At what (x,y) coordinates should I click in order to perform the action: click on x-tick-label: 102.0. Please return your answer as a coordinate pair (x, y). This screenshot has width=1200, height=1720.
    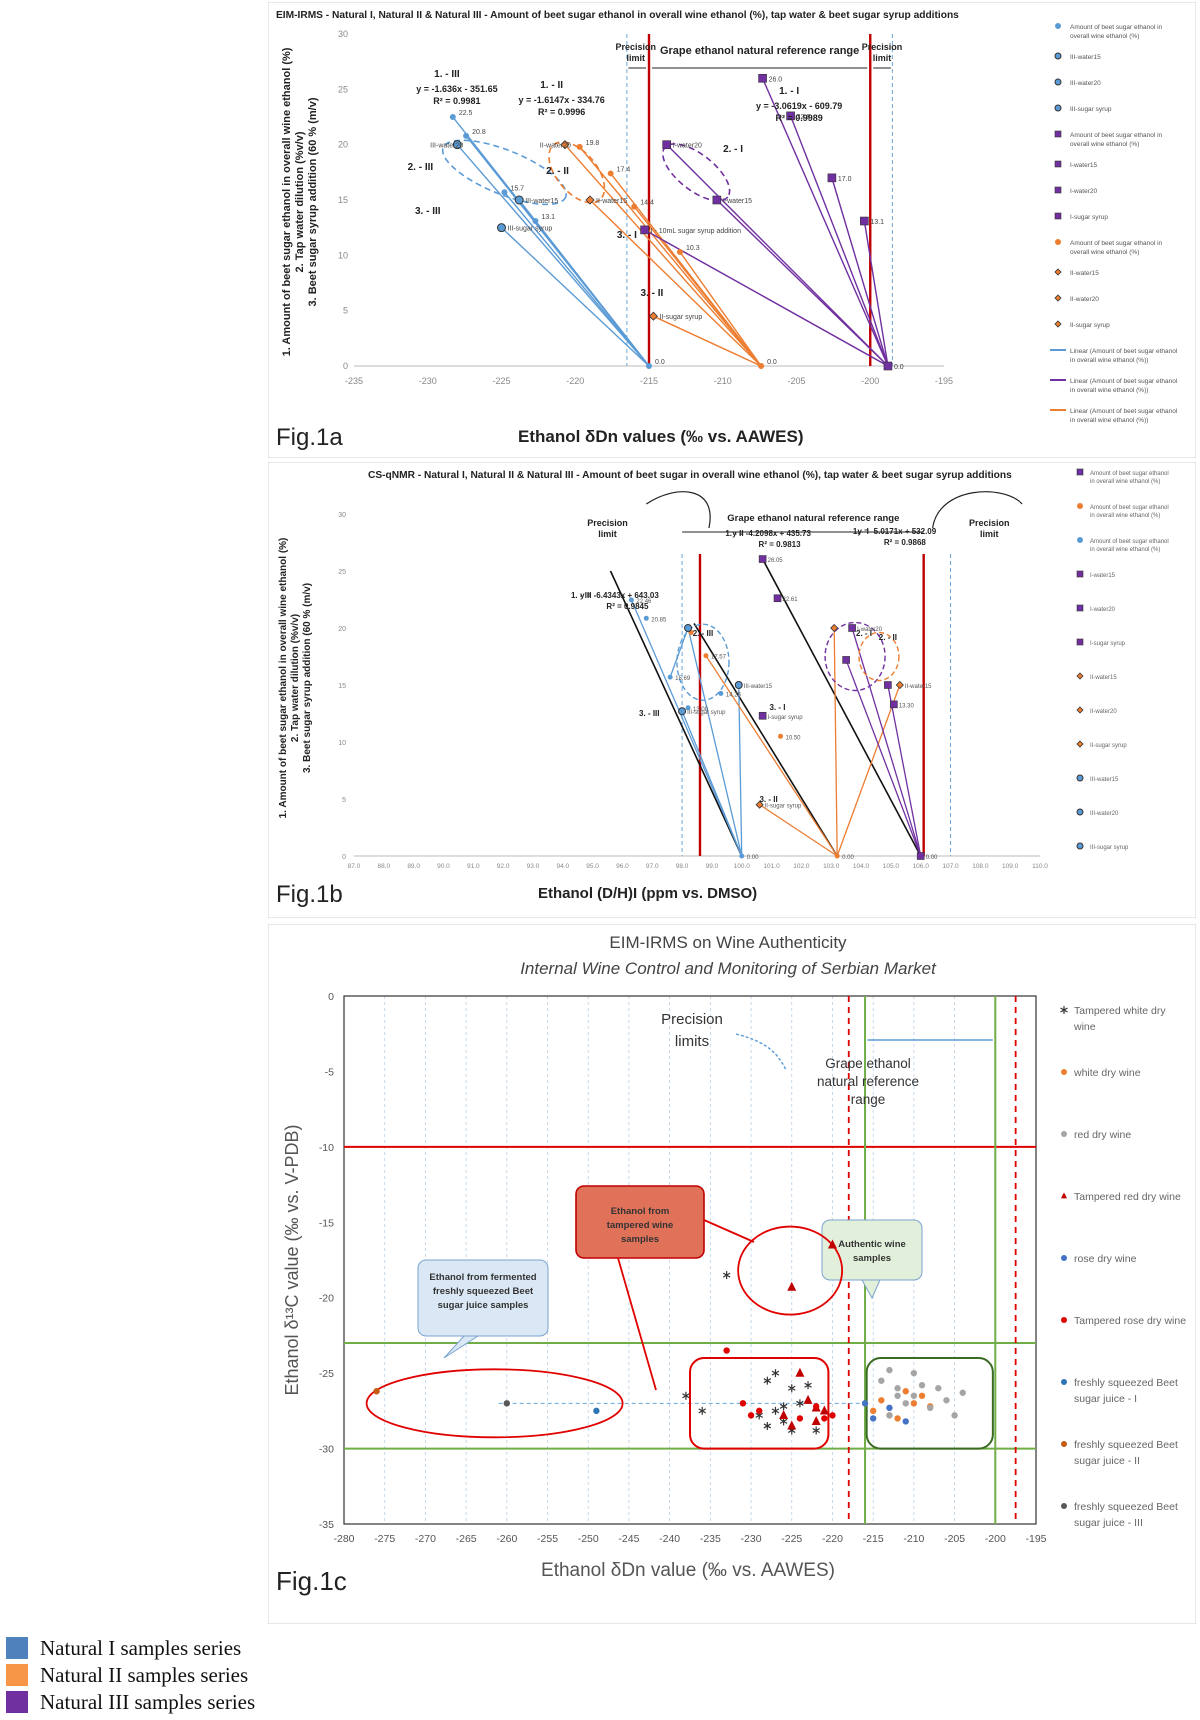
    Looking at the image, I should click on (801, 866).